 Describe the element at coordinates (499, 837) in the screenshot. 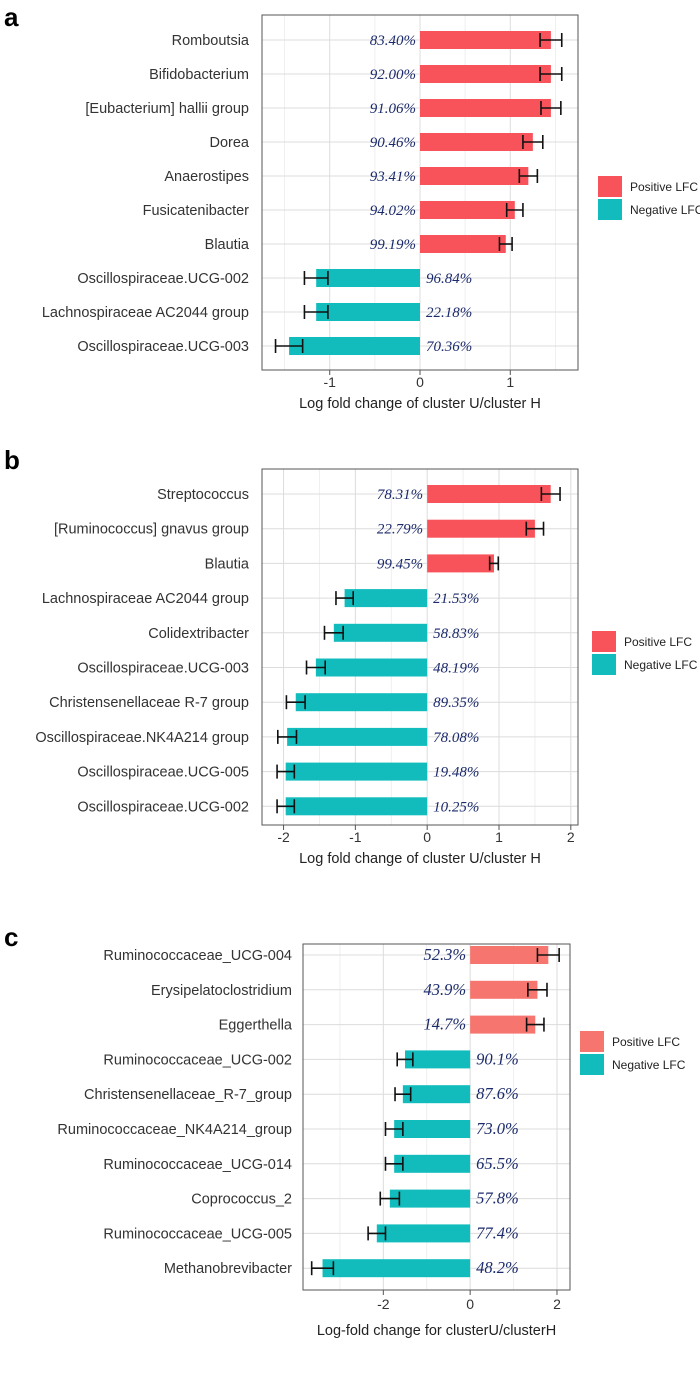

I see `x-tick-label: 1` at that location.